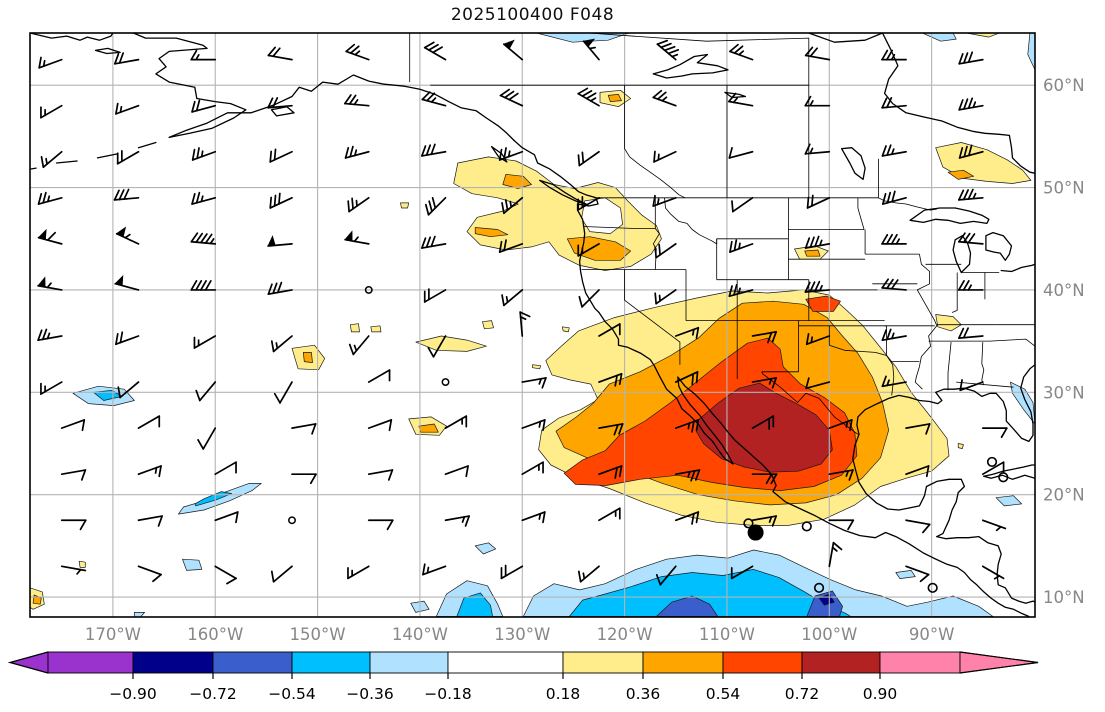  Describe the element at coordinates (215, 634) in the screenshot. I see `lon-tick-label: 160°W` at that location.